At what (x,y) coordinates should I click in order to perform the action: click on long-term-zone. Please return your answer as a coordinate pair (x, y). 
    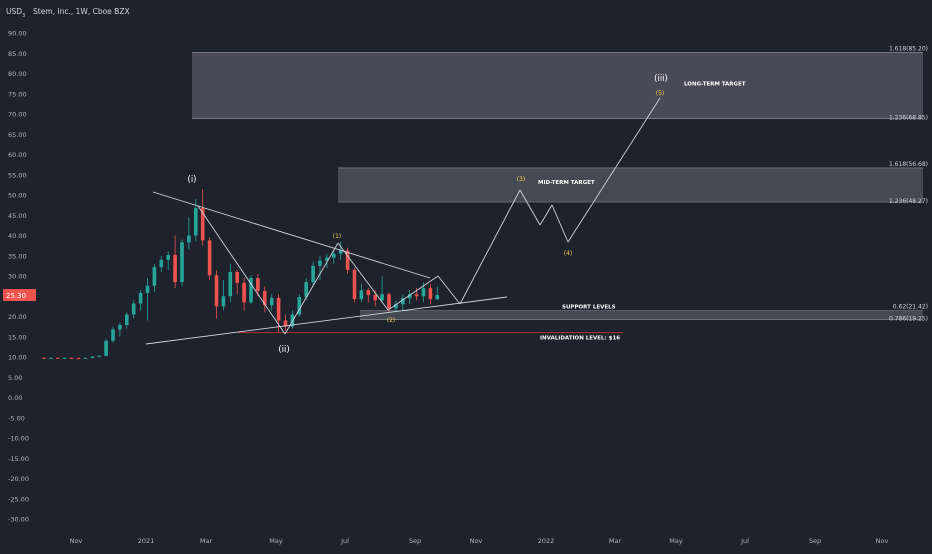
    Looking at the image, I should click on (557, 85).